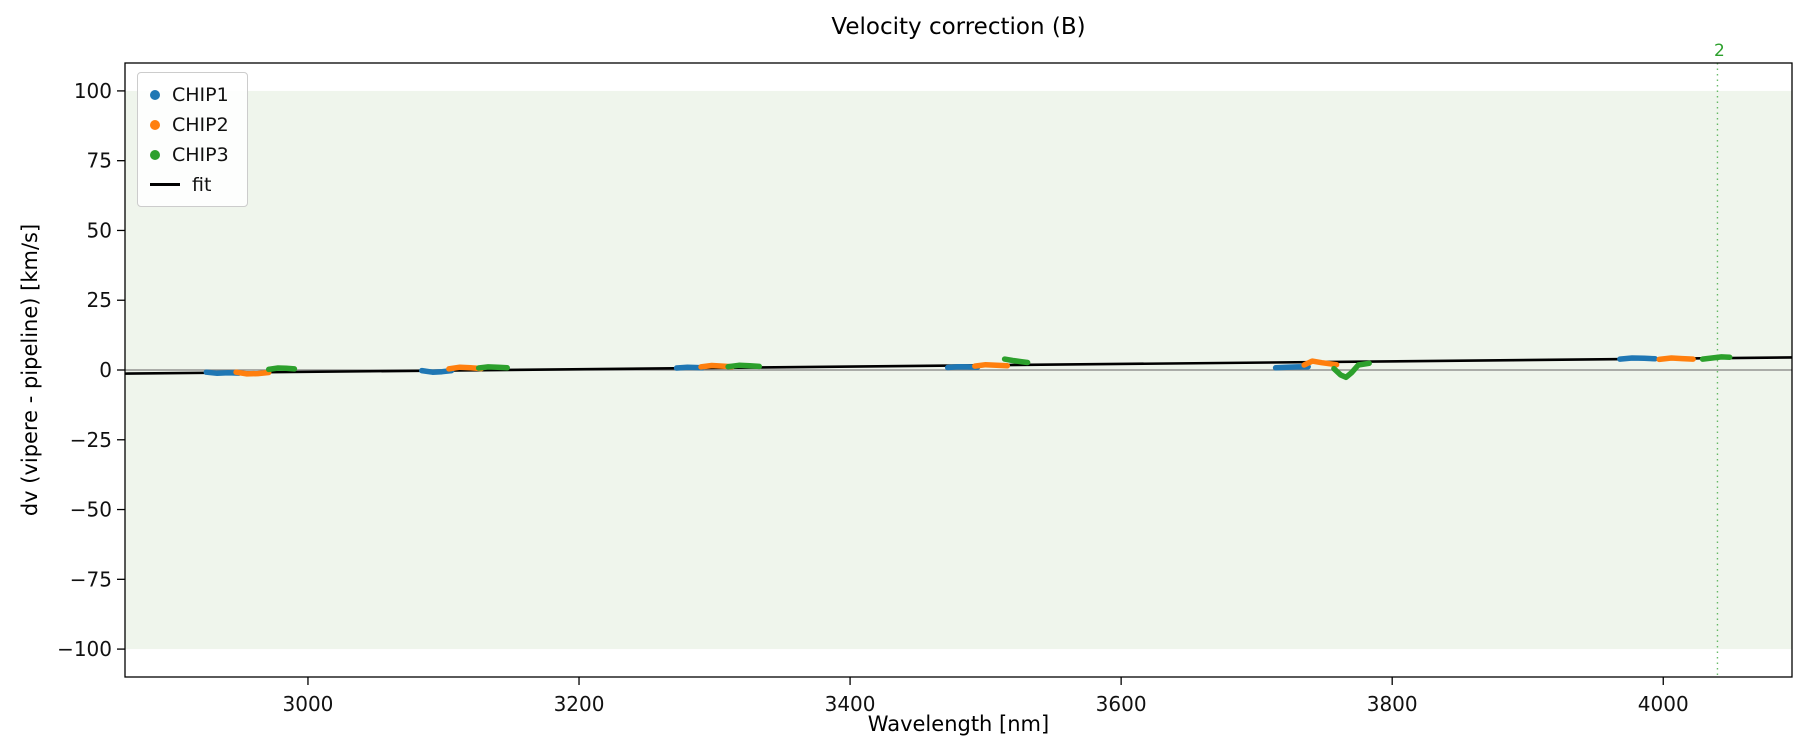  I want to click on chip1-dot-icon, so click(155, 94).